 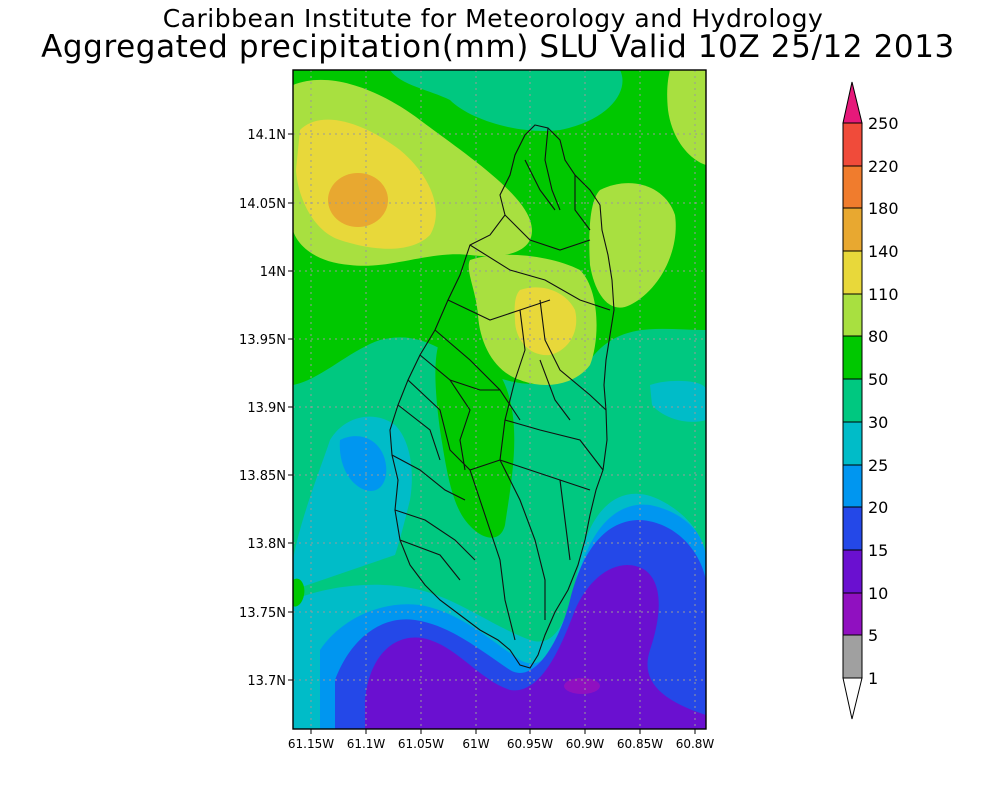 What do you see at coordinates (878, 422) in the screenshot?
I see `colorbar-label: 30` at bounding box center [878, 422].